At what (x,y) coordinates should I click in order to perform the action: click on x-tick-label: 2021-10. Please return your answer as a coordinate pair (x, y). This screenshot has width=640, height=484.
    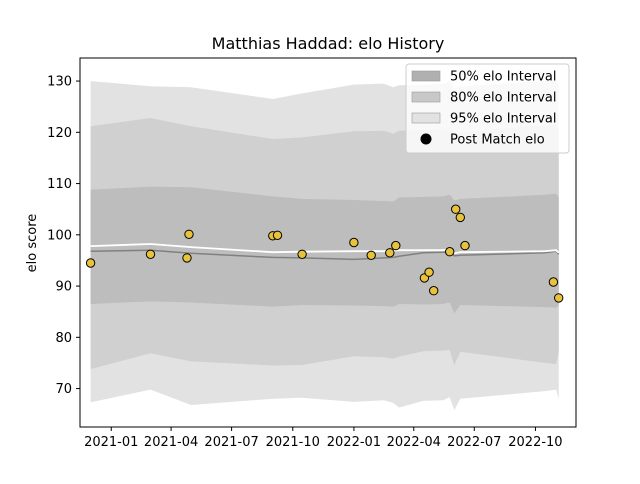
    Looking at the image, I should click on (293, 442).